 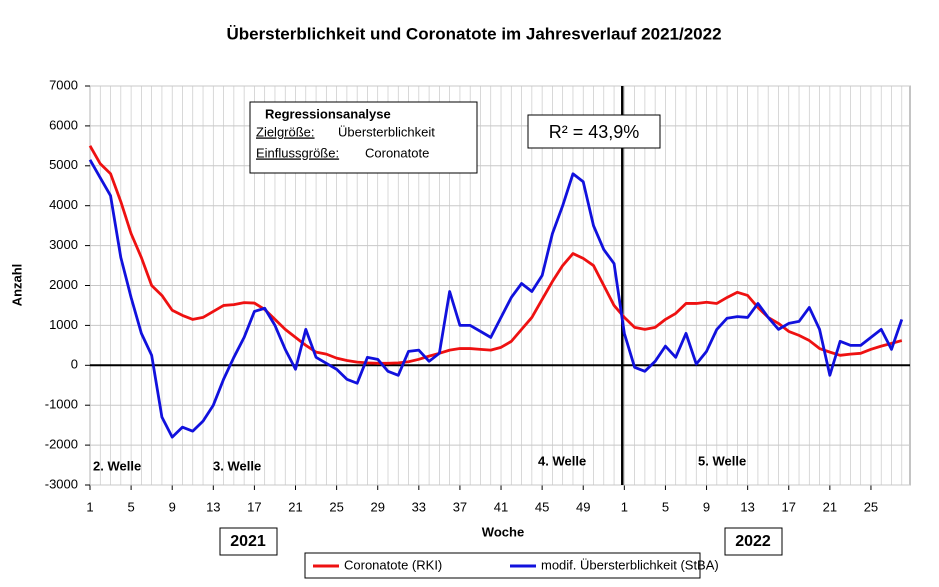 What do you see at coordinates (562, 460) in the screenshot?
I see `wave-label: 4. Welle` at bounding box center [562, 460].